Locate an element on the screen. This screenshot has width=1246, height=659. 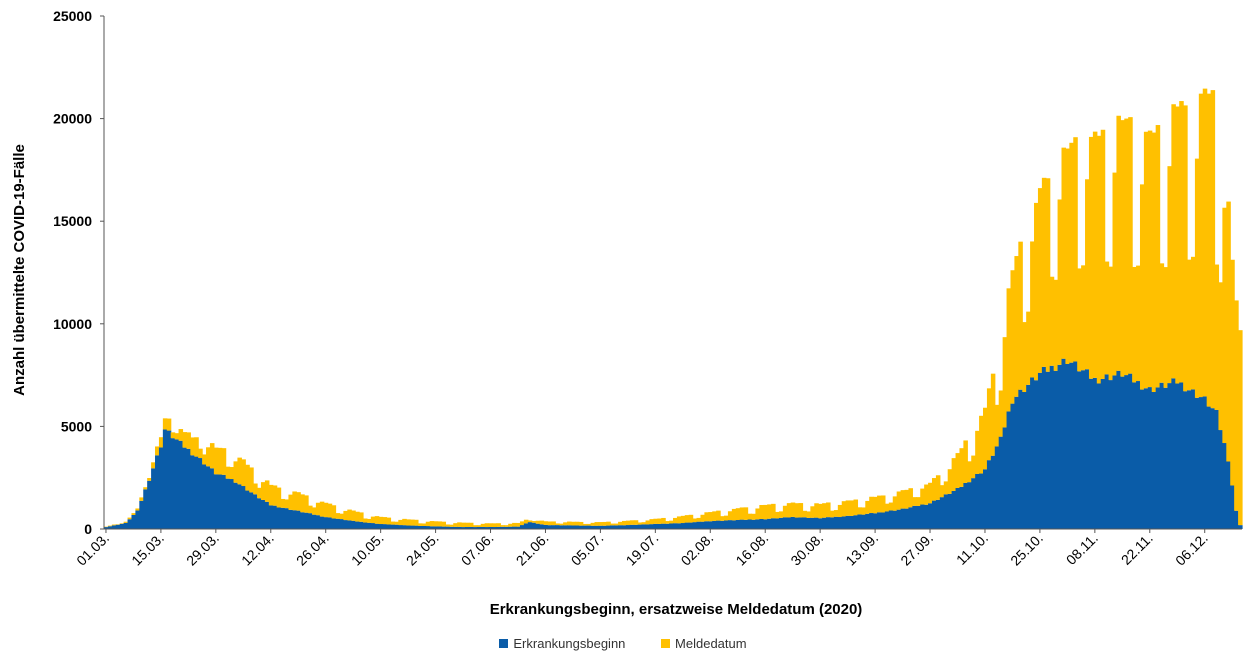
legend: Erkrankungsbeginn Meldedatum is located at coordinates (623, 643).